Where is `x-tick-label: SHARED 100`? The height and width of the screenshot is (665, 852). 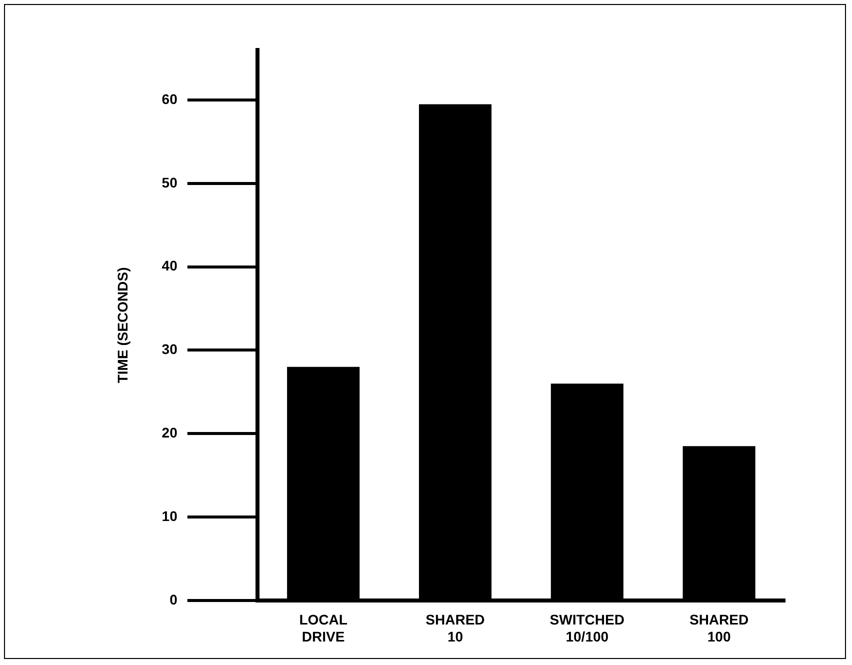 x-tick-label: SHARED 100 is located at coordinates (719, 628).